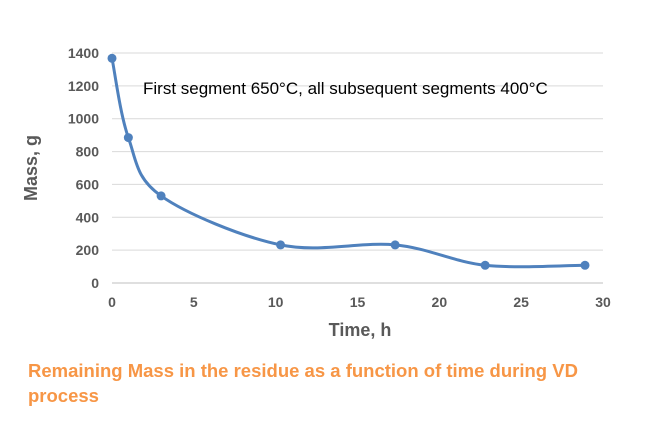  Describe the element at coordinates (112, 302) in the screenshot. I see `x-tick-label: 0` at that location.